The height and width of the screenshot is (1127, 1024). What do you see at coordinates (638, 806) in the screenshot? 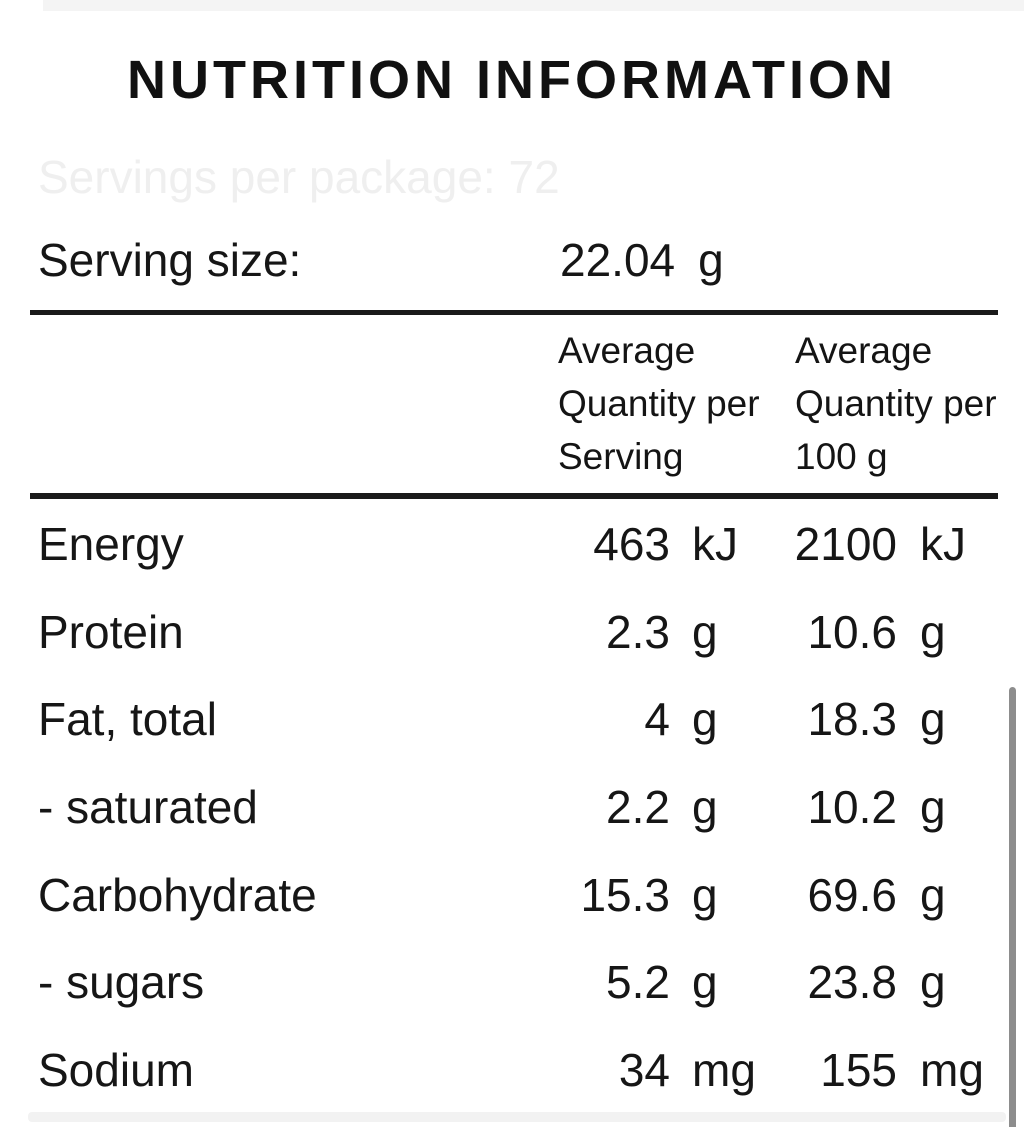
I see `per-serving-value: 2.2` at bounding box center [638, 806].